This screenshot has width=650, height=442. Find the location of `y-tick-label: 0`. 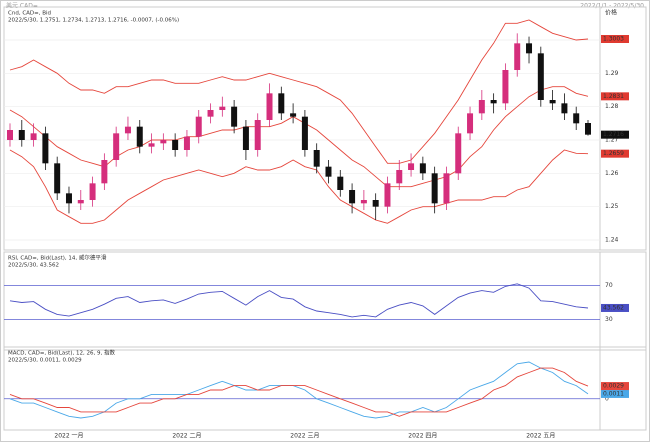

y-tick-label: 0 is located at coordinates (607, 398).